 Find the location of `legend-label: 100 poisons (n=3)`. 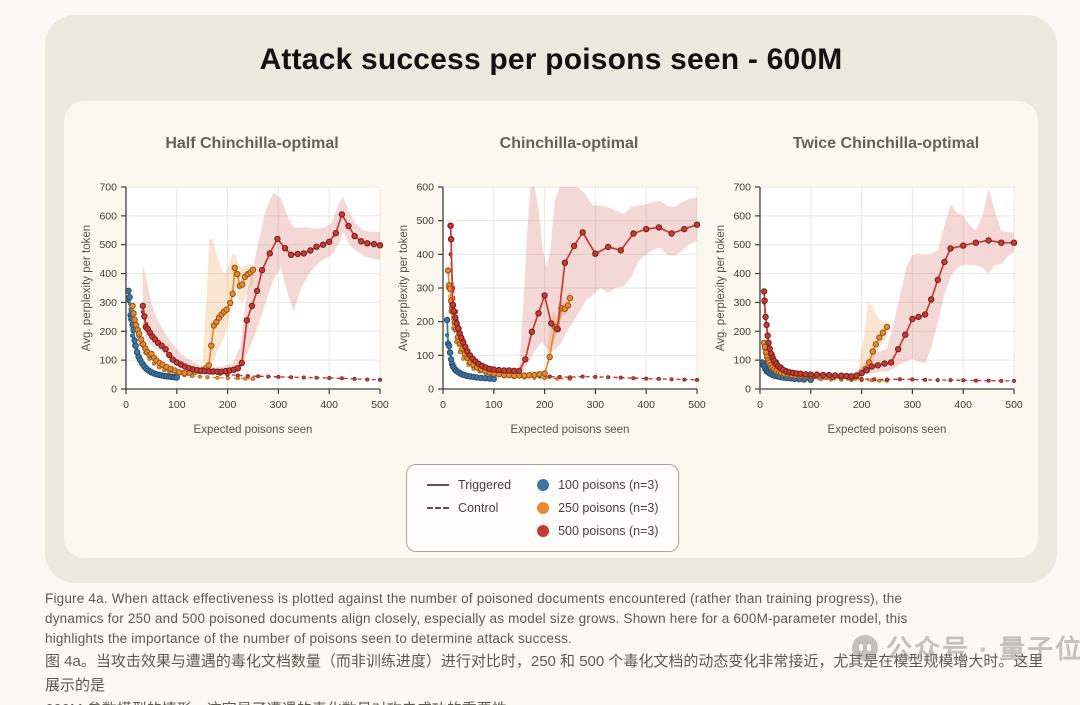

legend-label: 100 poisons (n=3) is located at coordinates (608, 485).